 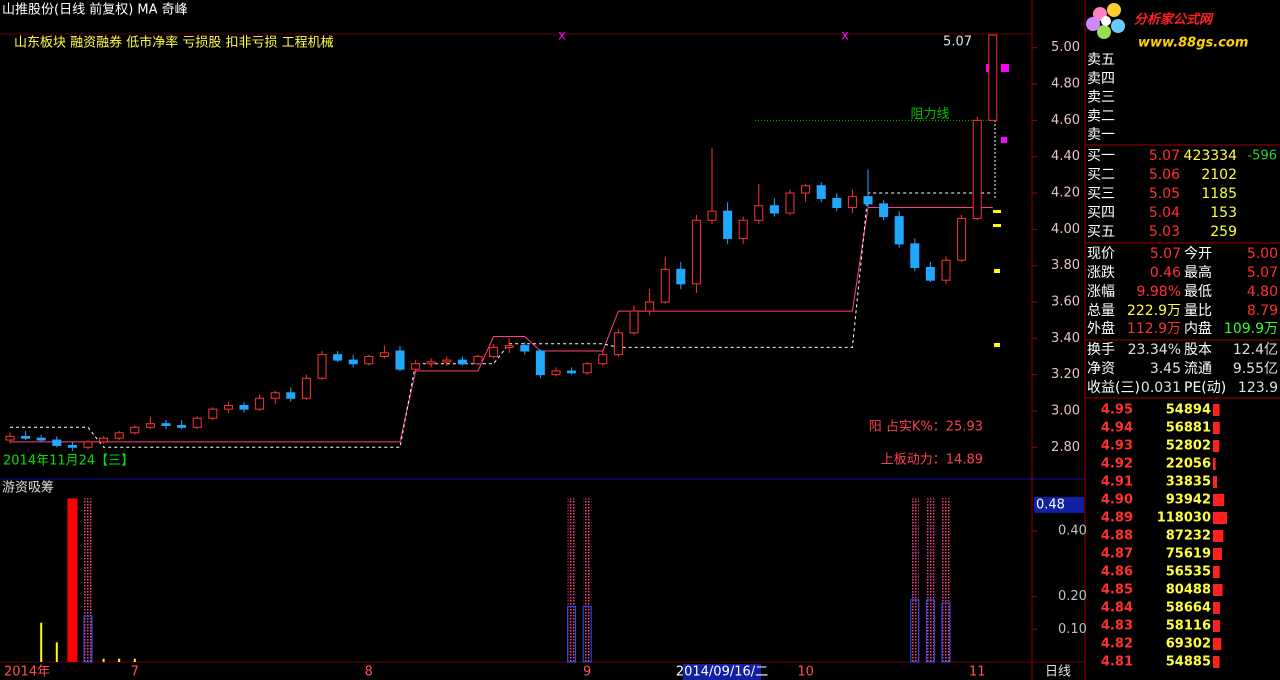 I want to click on stat-value: 5.00, so click(x=1262, y=254).